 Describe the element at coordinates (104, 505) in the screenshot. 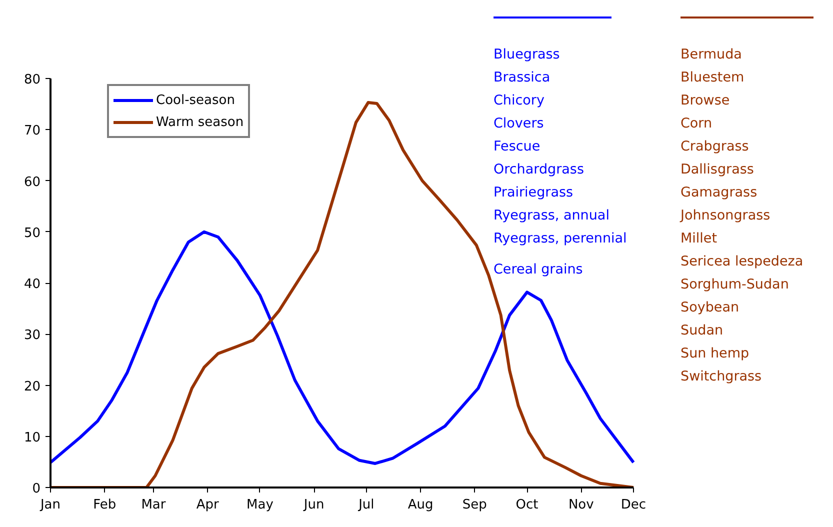

I see `x-tick-label: Feb` at that location.